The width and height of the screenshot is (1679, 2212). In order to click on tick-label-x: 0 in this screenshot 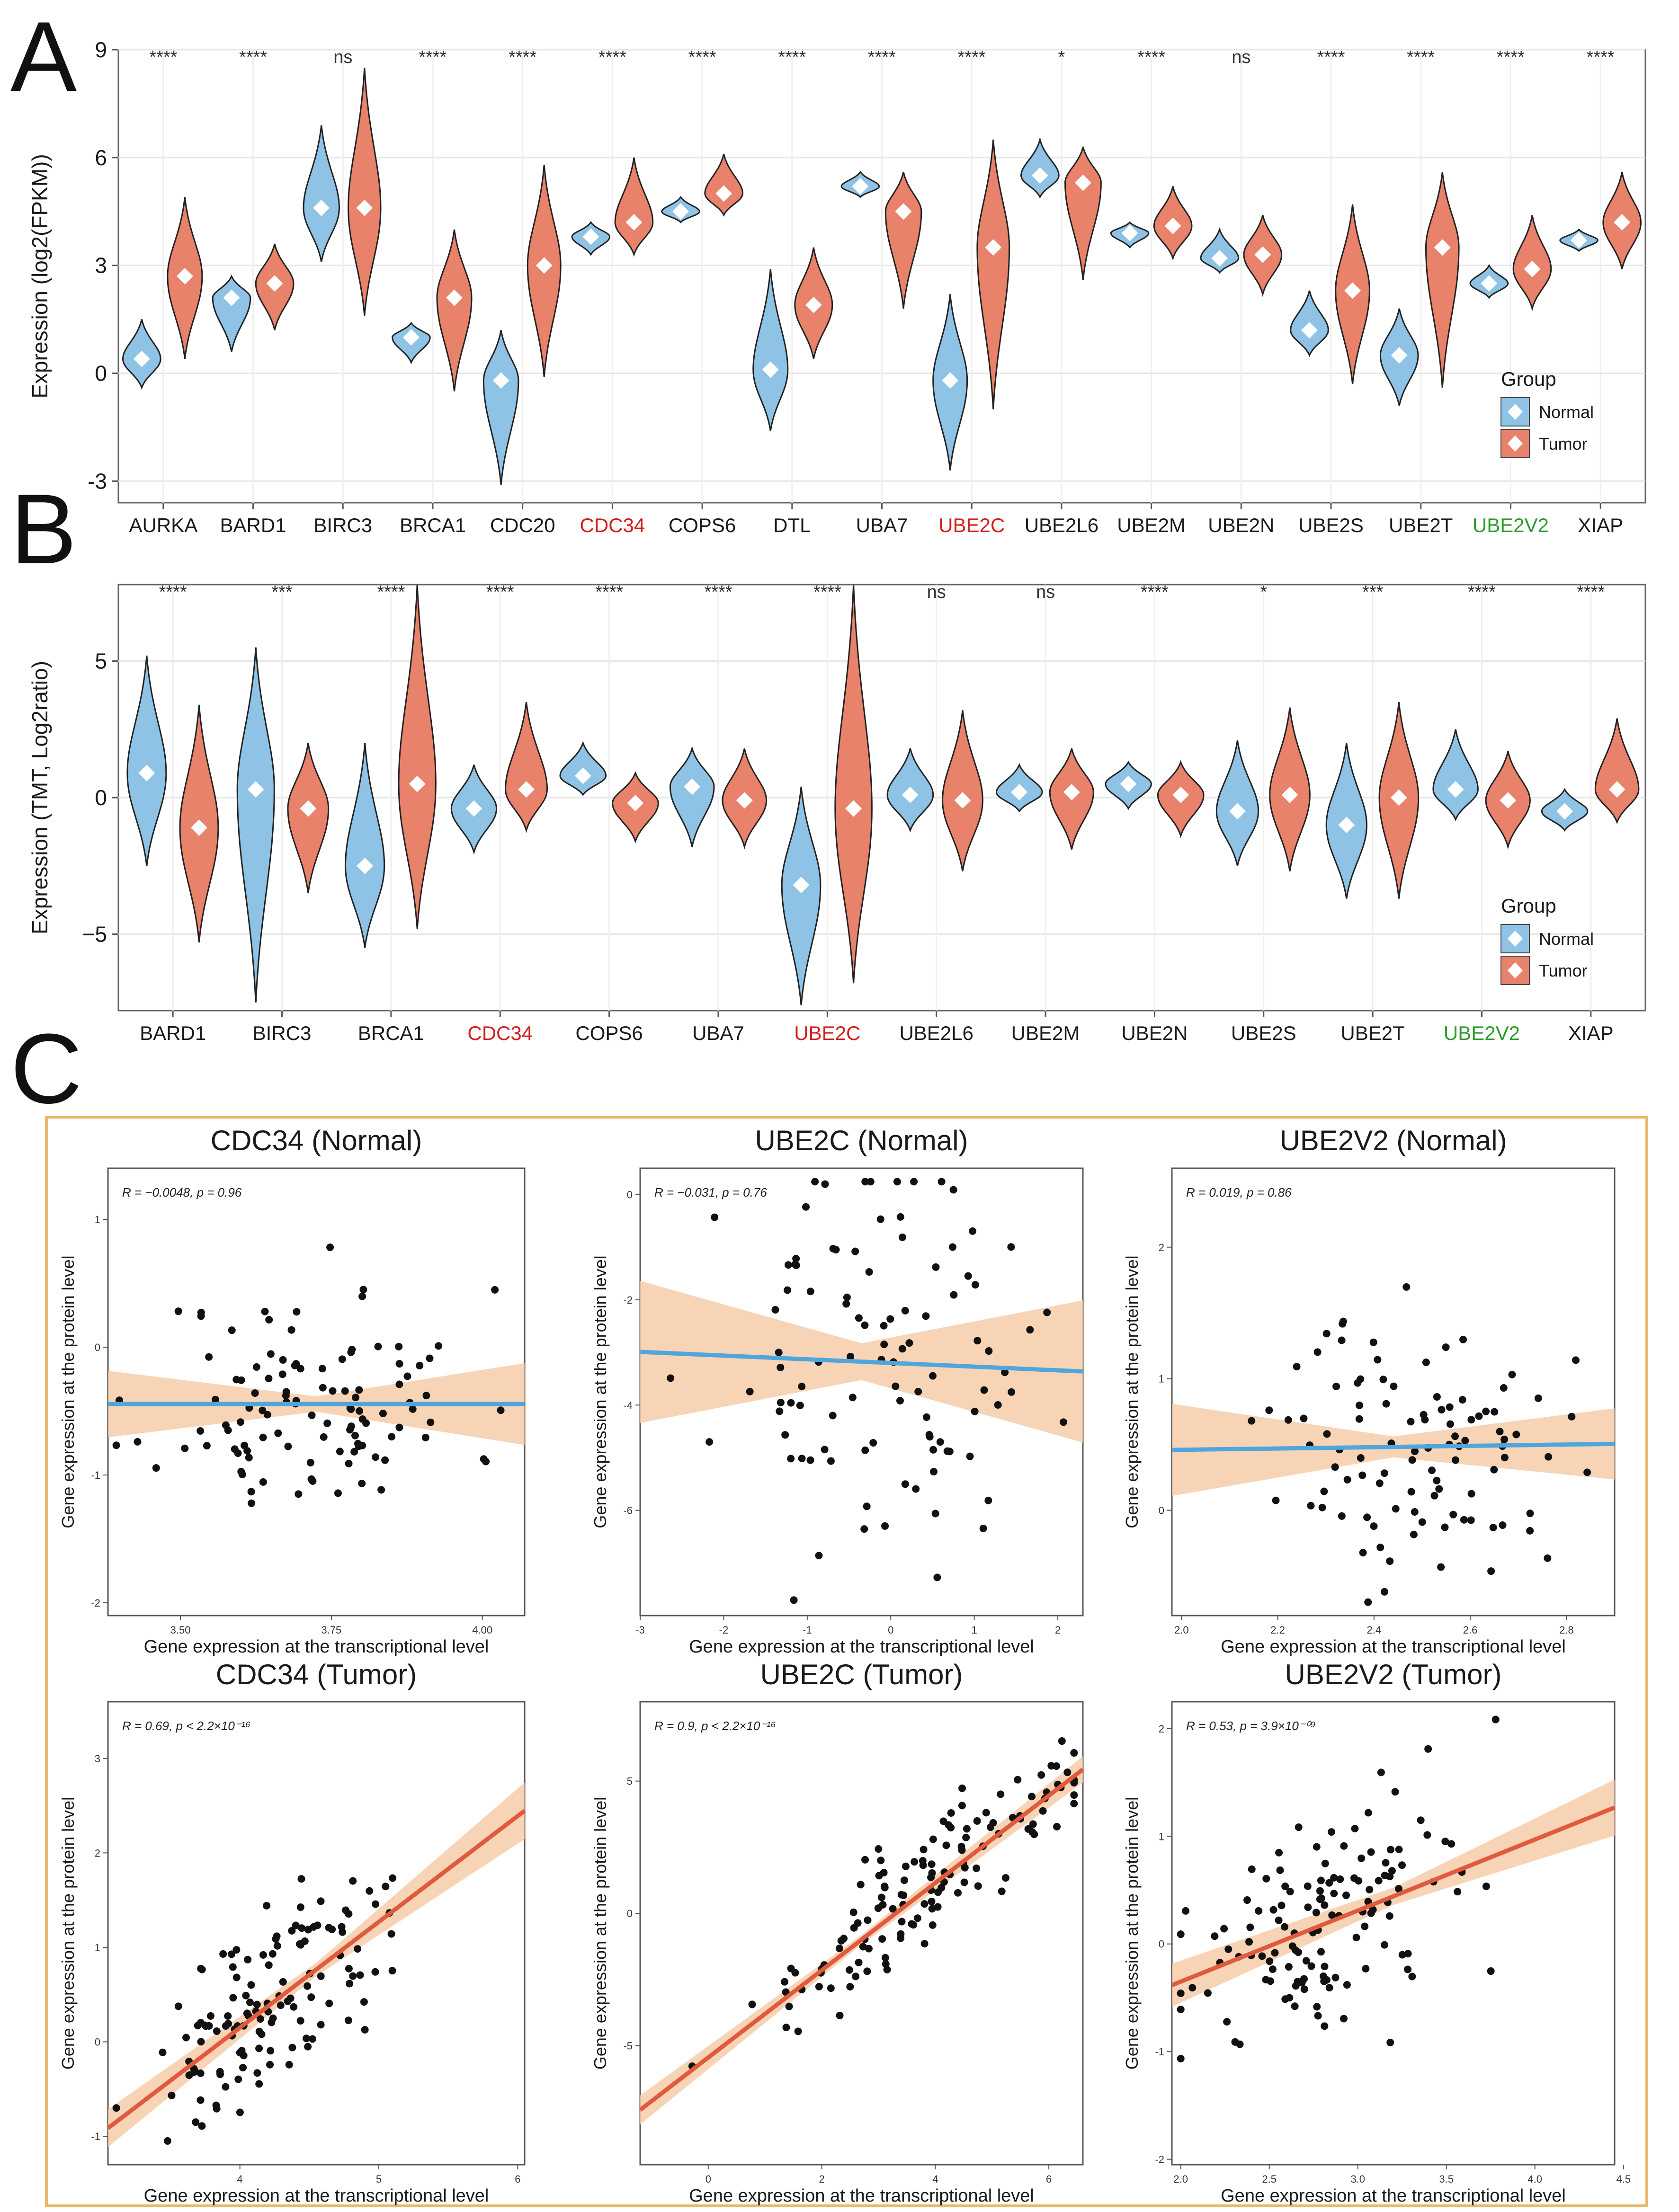, I will do `click(890, 1630)`.